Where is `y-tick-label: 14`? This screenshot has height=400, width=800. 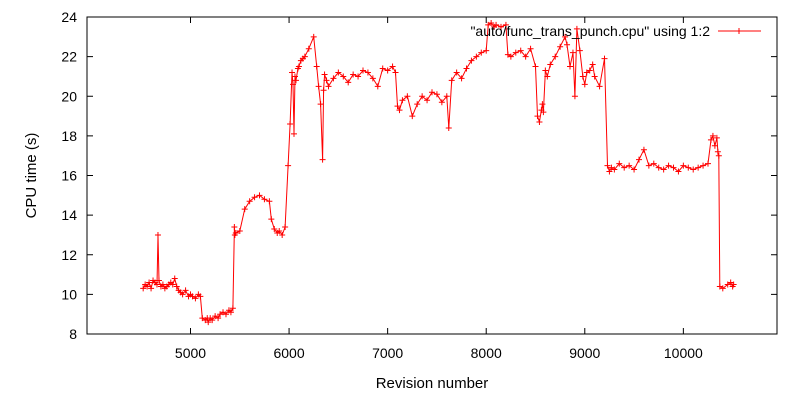 y-tick-label: 14 is located at coordinates (69, 215).